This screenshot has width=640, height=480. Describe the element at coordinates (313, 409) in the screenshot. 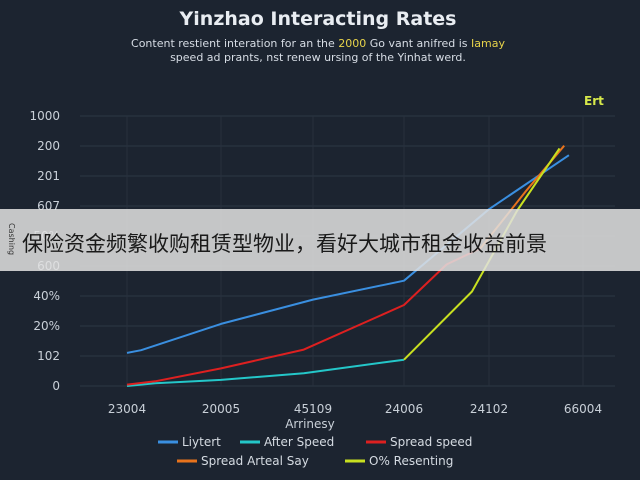

I see `x-tick-label: 45109` at that location.